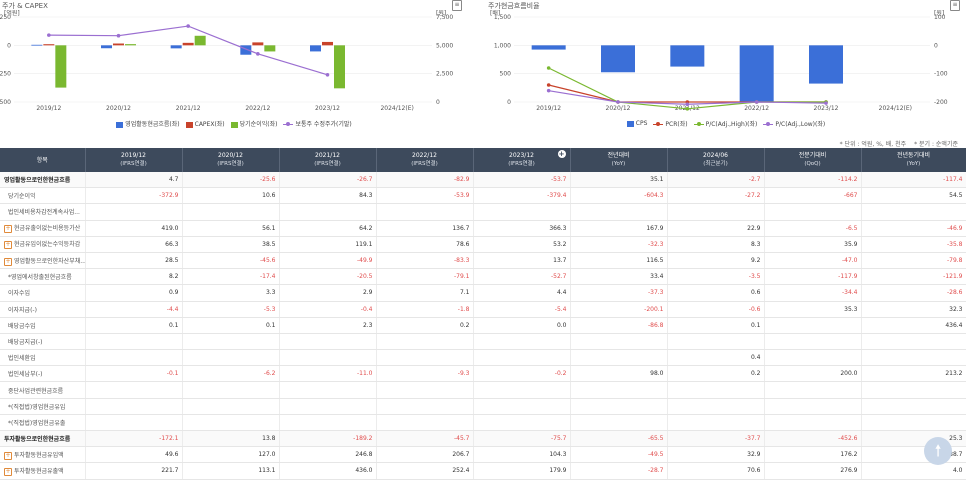 This screenshot has width=966, height=480. What do you see at coordinates (61, 66) in the screenshot?
I see `bar-당기순이익(좌)` at bounding box center [61, 66].